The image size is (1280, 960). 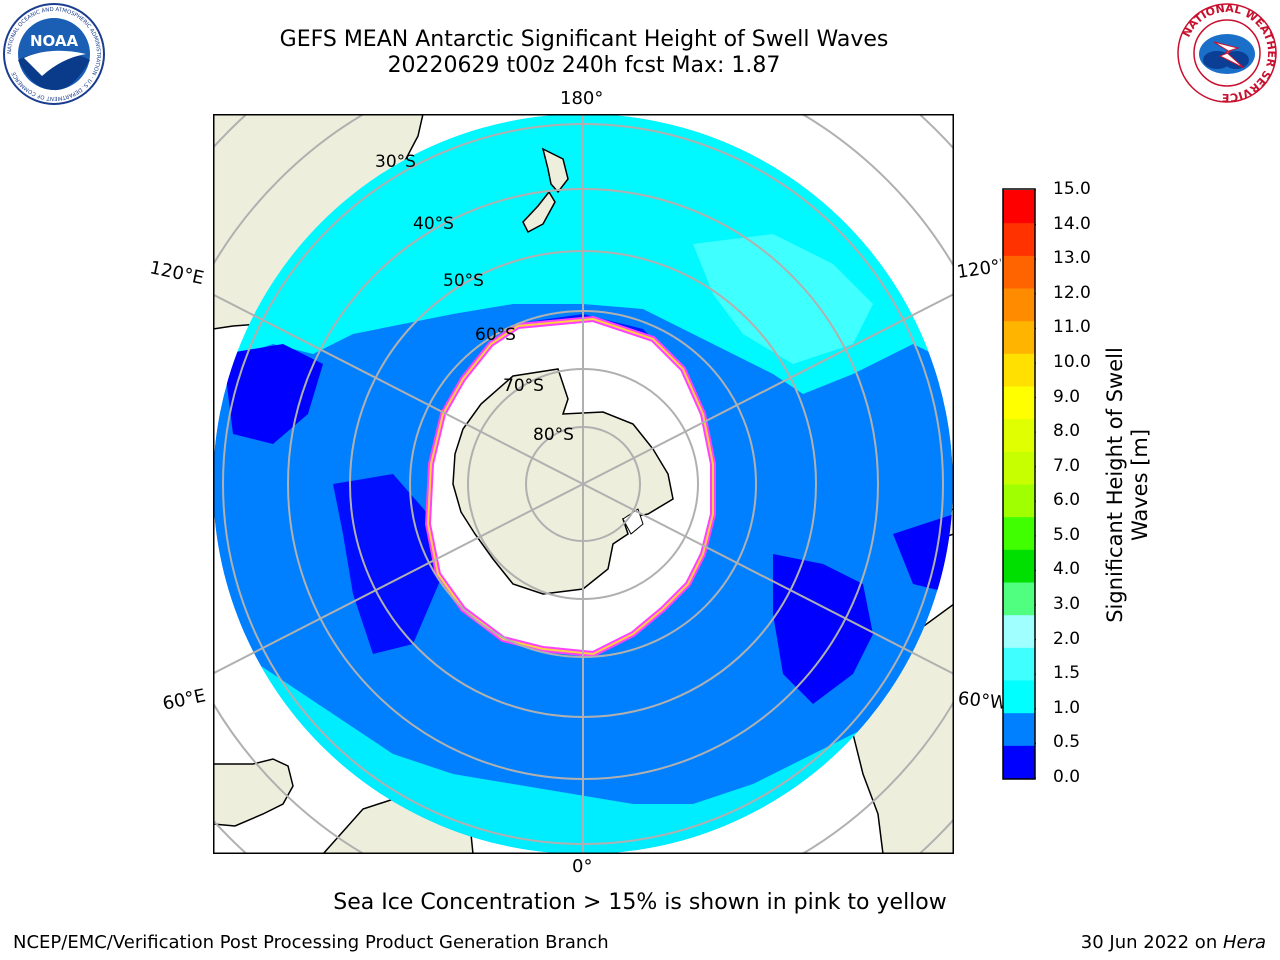 I want to click on colorbar-tick-label: 15.0, so click(x=1072, y=189).